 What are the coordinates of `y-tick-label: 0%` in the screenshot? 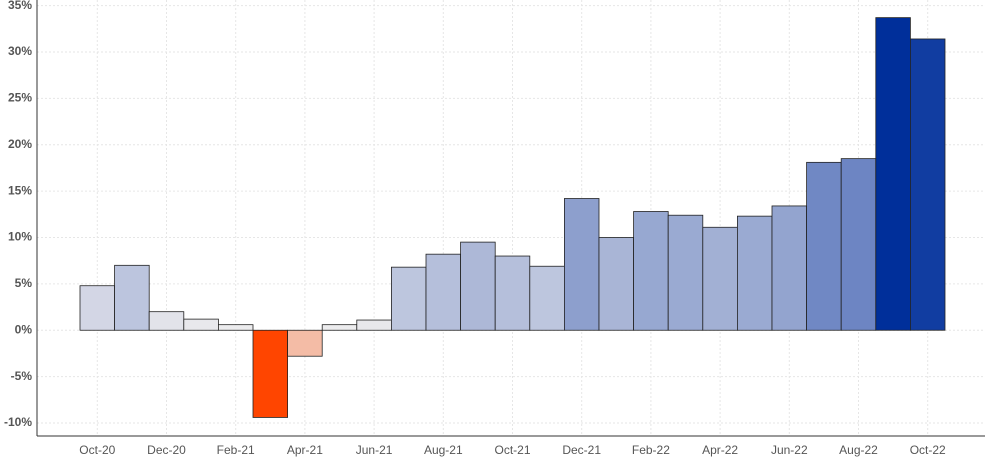 It's located at (24, 329).